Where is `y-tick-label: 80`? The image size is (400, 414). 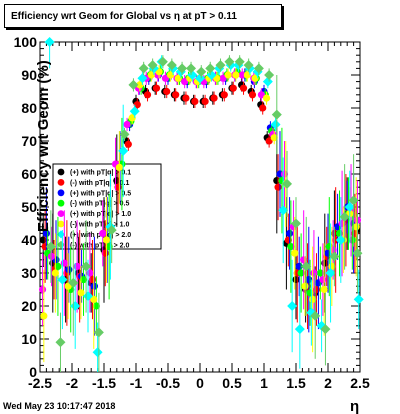 y-tick-label: 80 is located at coordinates (29, 108).